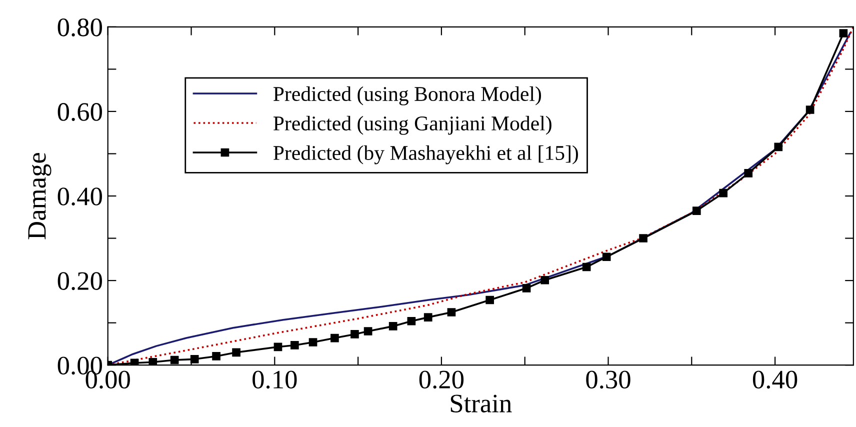  Describe the element at coordinates (407, 96) in the screenshot. I see `legend-label: Predicted (using Bonora Model)` at that location.